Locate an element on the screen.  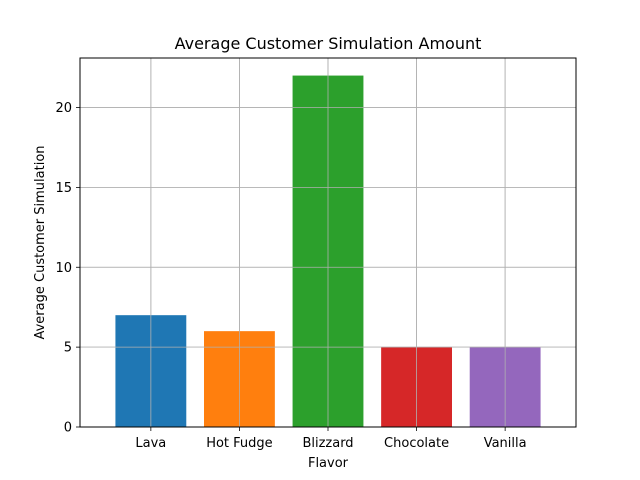
y-axis-label: Average Customer Simulation is located at coordinates (40, 242).